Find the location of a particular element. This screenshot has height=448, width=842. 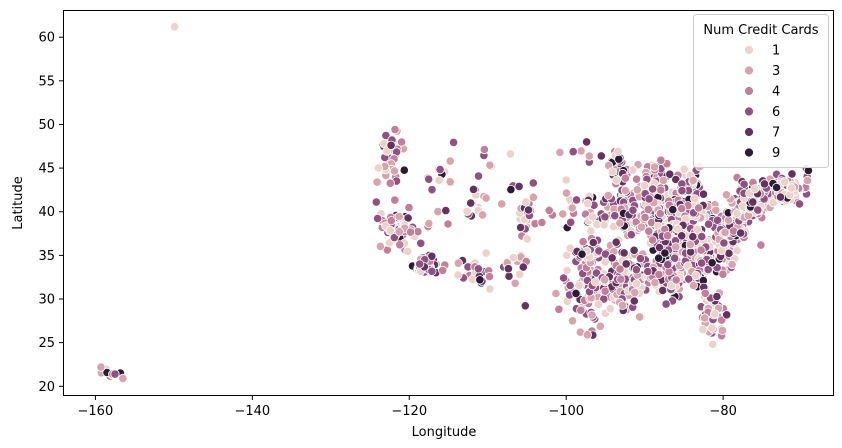

legend-label: 3 is located at coordinates (776, 71).